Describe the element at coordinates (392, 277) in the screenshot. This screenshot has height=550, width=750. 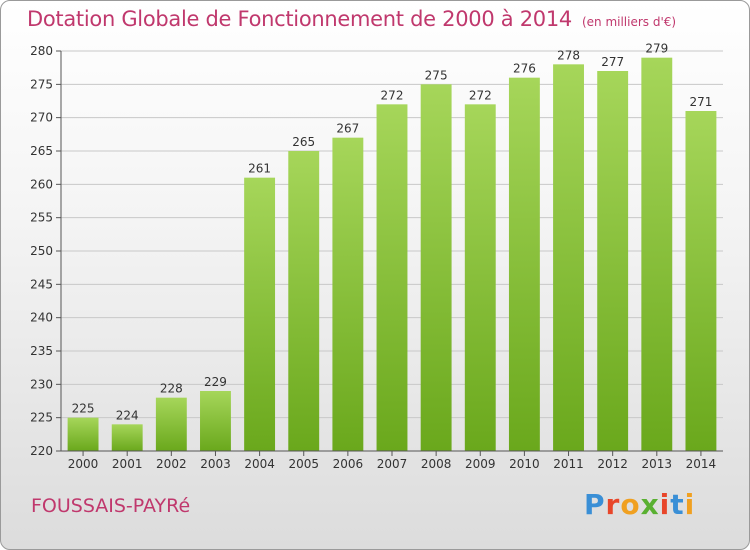
I see `bar-2007` at that location.